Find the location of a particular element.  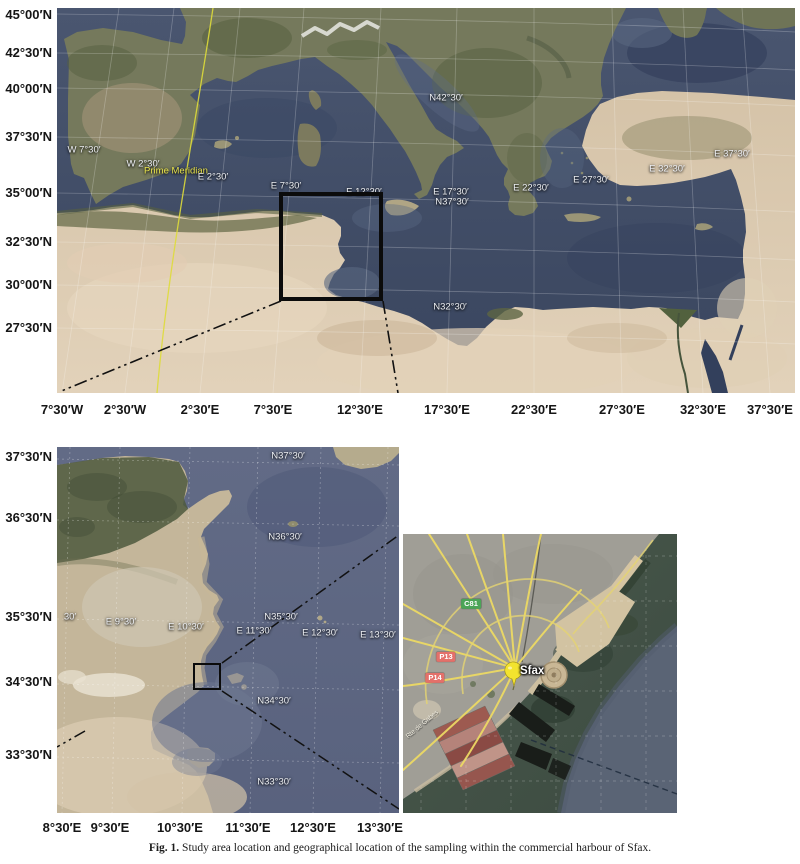

study-area-rectangle-tunisia is located at coordinates (331, 246).